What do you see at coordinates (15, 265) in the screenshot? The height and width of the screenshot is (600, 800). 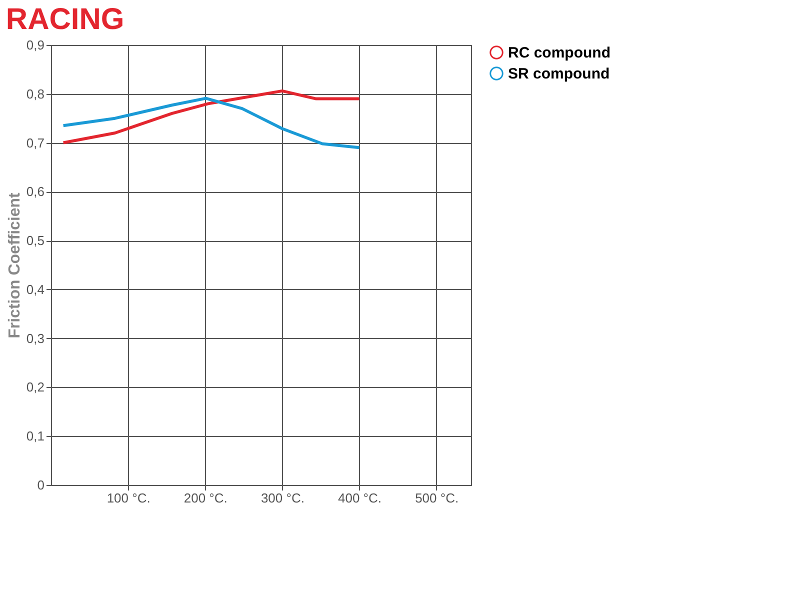 I see `y-axis-title: Friction Coefficient` at bounding box center [15, 265].